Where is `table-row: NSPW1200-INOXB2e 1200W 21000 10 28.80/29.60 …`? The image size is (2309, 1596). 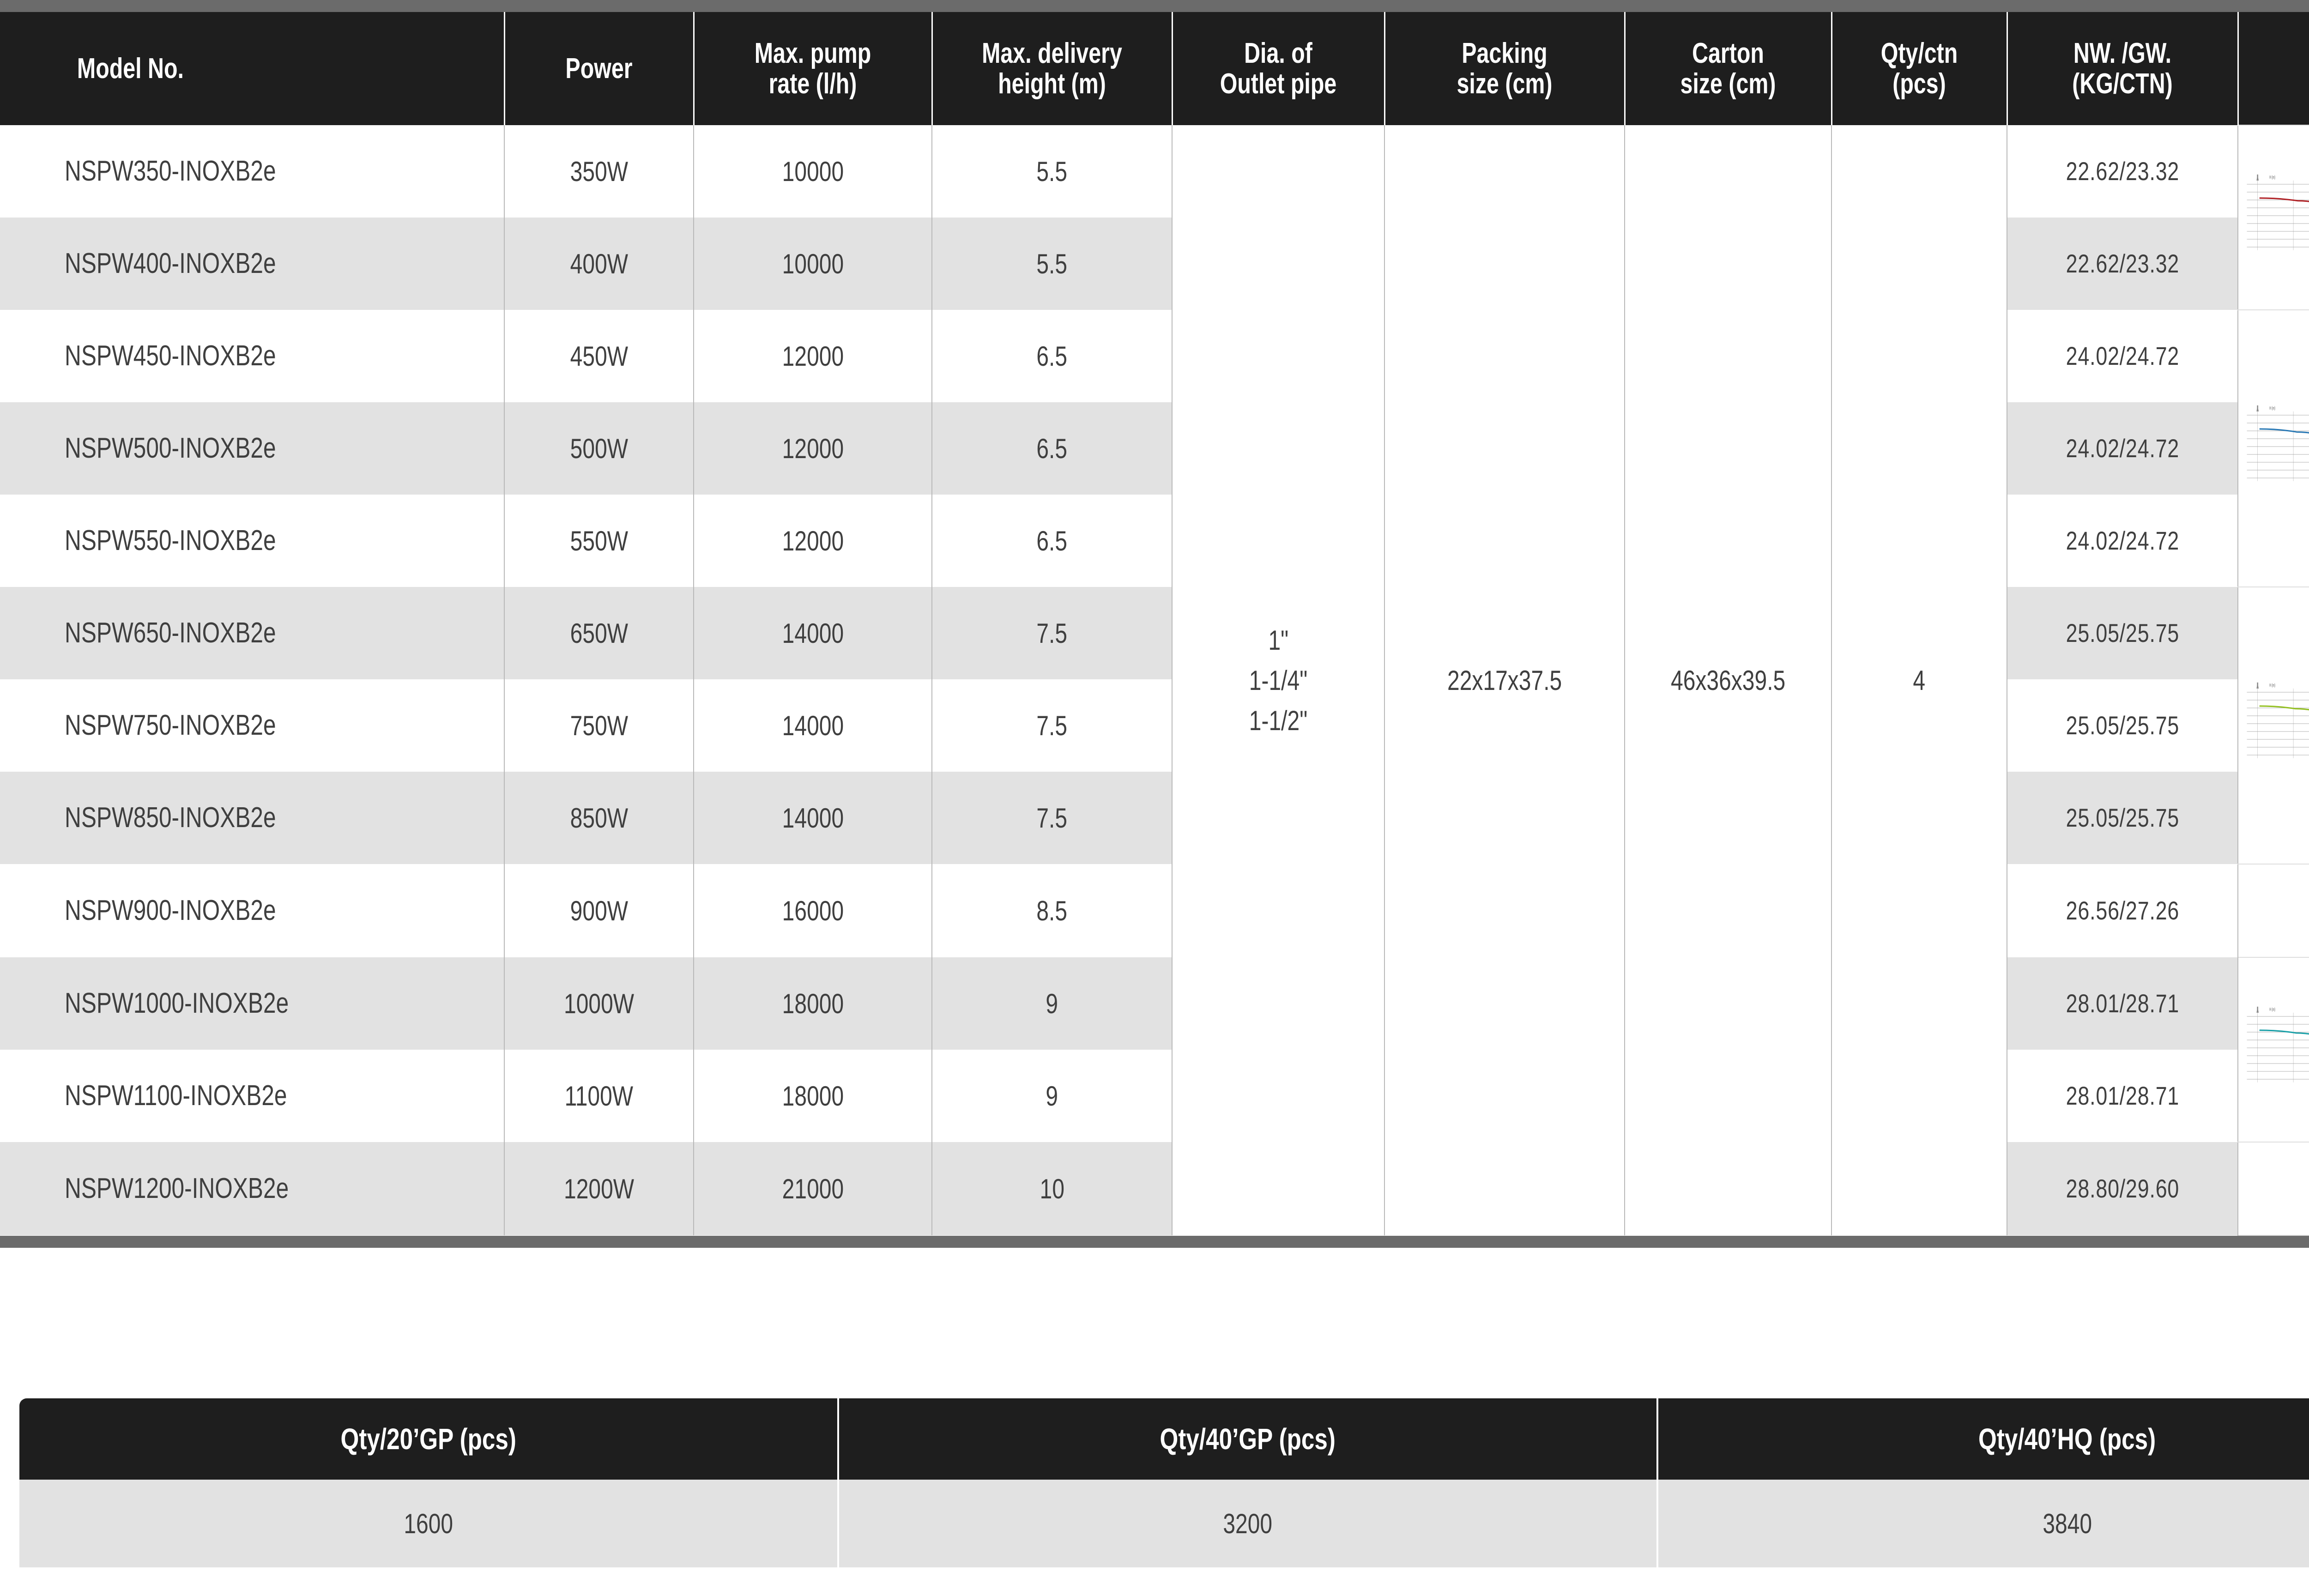 table-row: NSPW1200-INOXB2e 1200W 21000 10 28.80/29.60 … is located at coordinates (1154, 1189).